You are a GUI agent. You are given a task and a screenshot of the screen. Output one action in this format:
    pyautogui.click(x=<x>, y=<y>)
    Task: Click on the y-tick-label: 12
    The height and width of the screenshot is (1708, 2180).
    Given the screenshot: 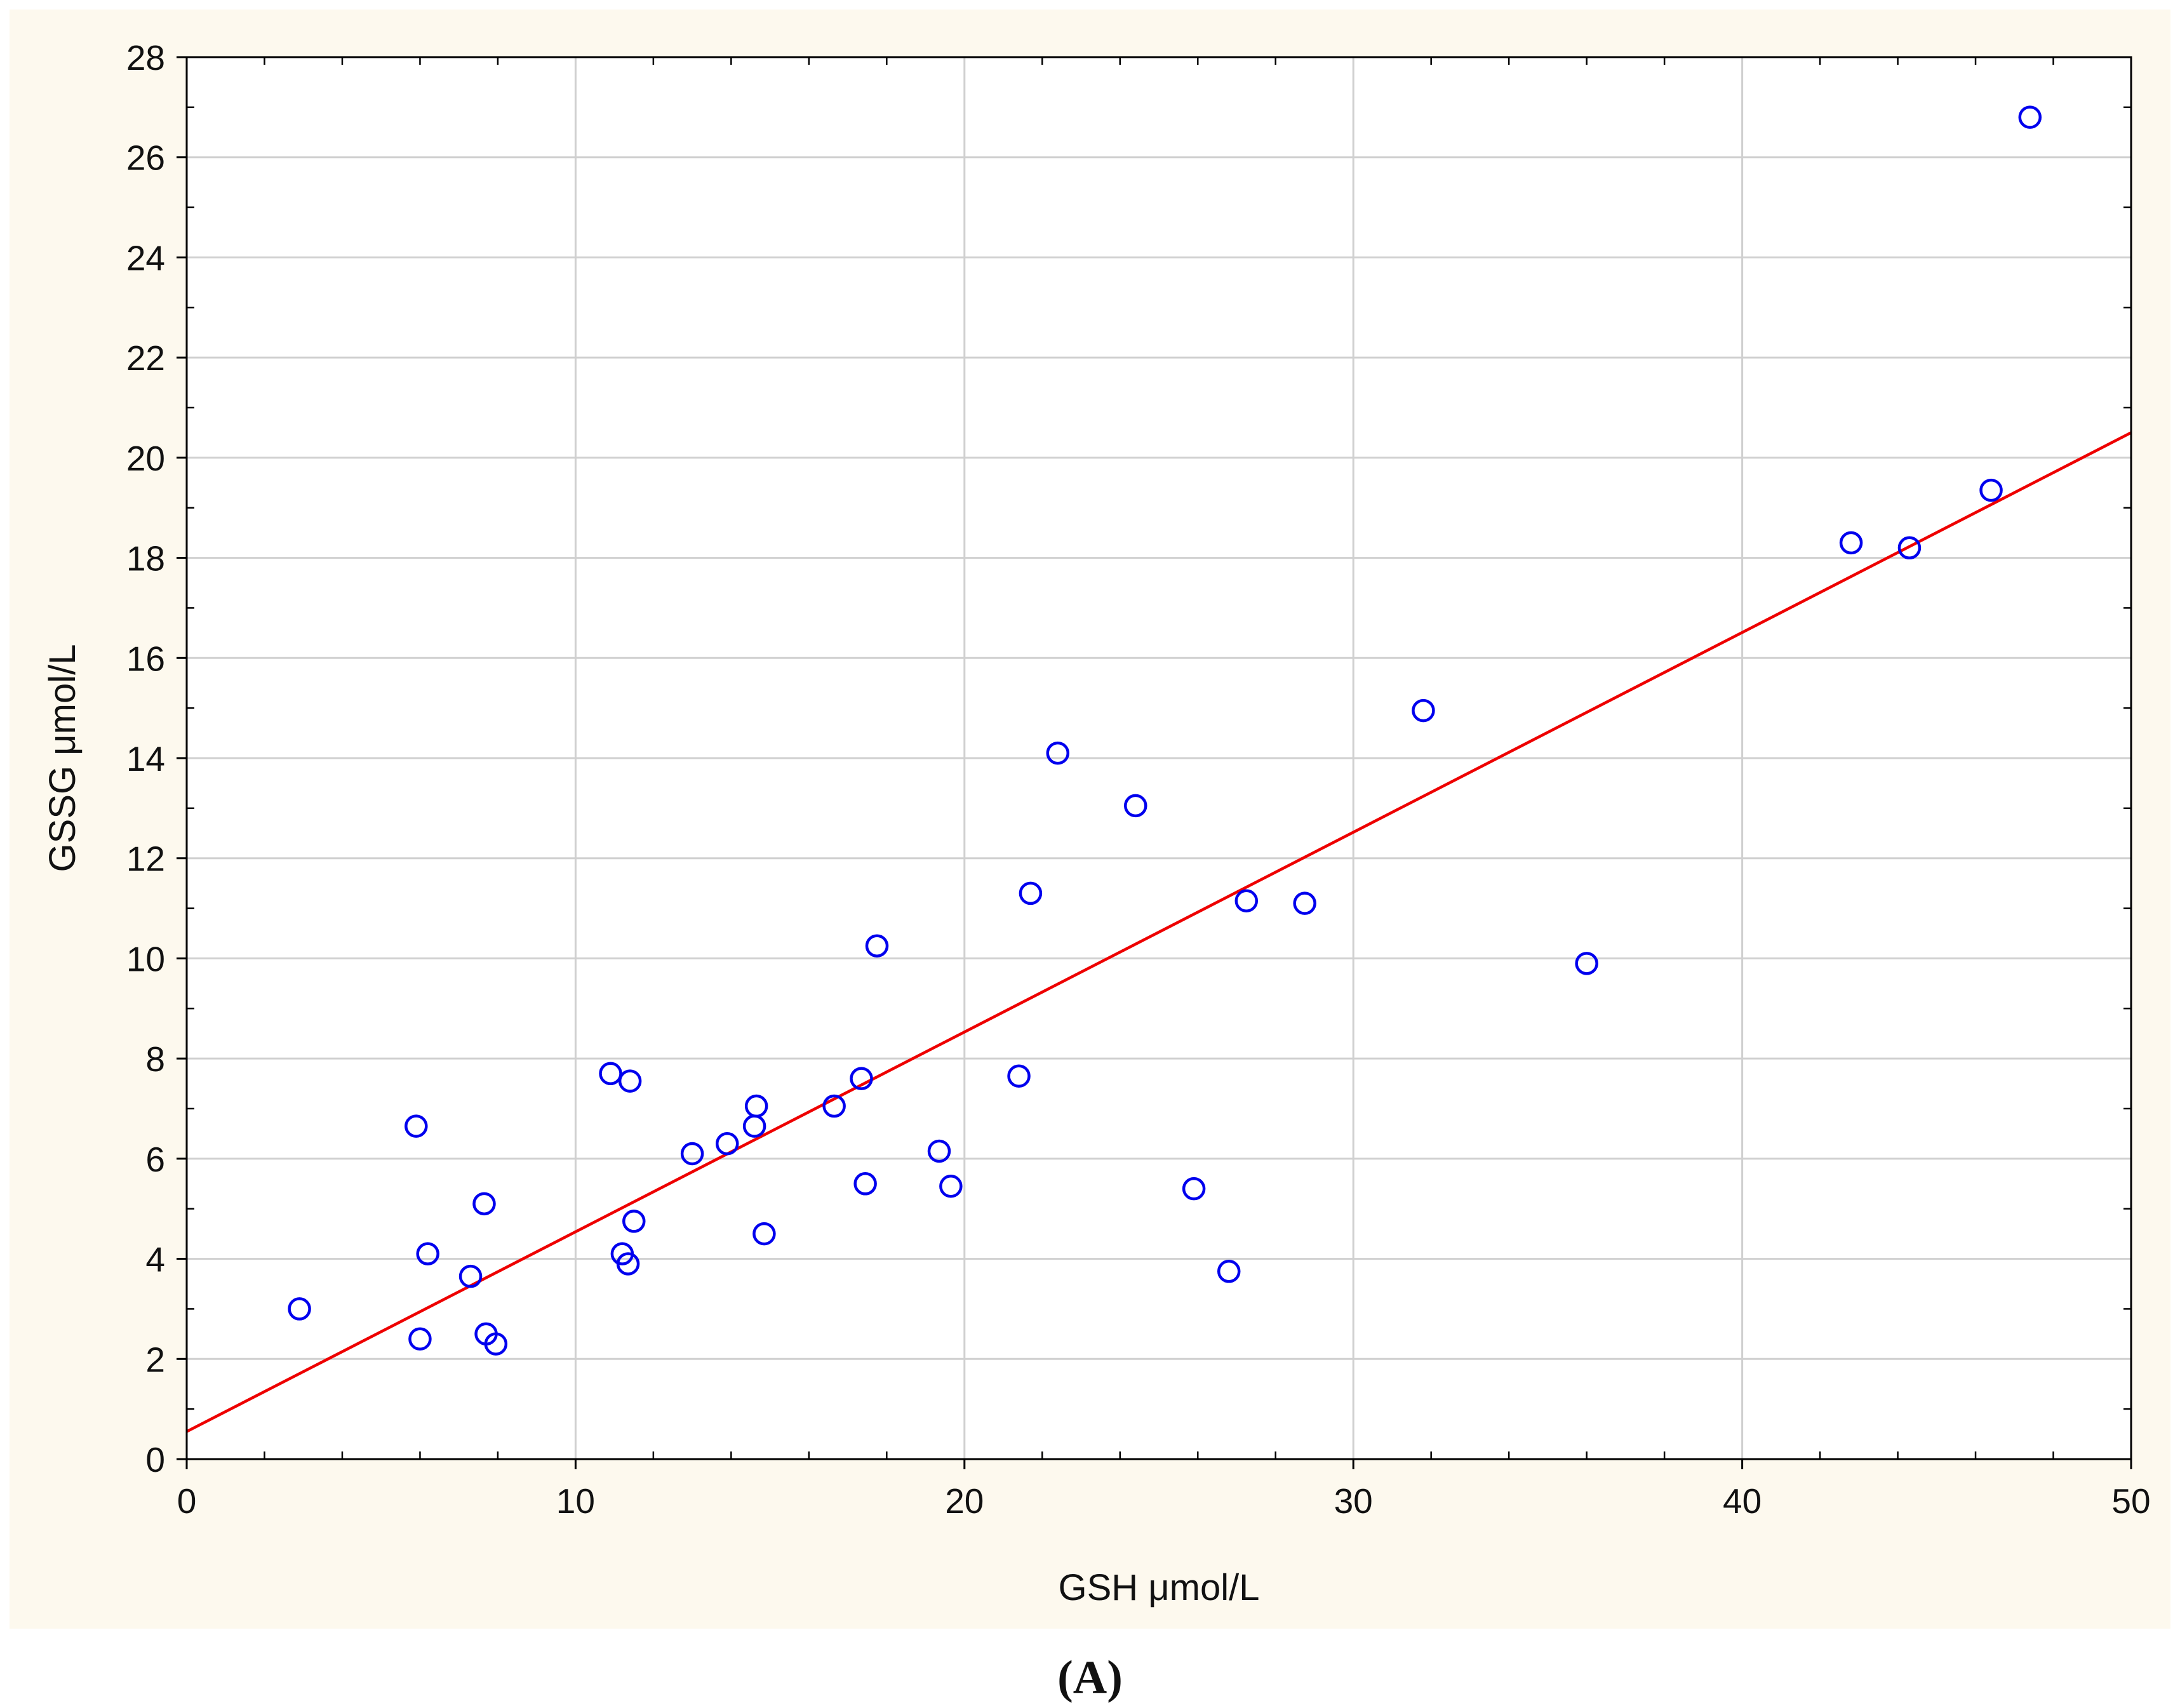 What is the action you would take?
    pyautogui.click(x=145, y=859)
    